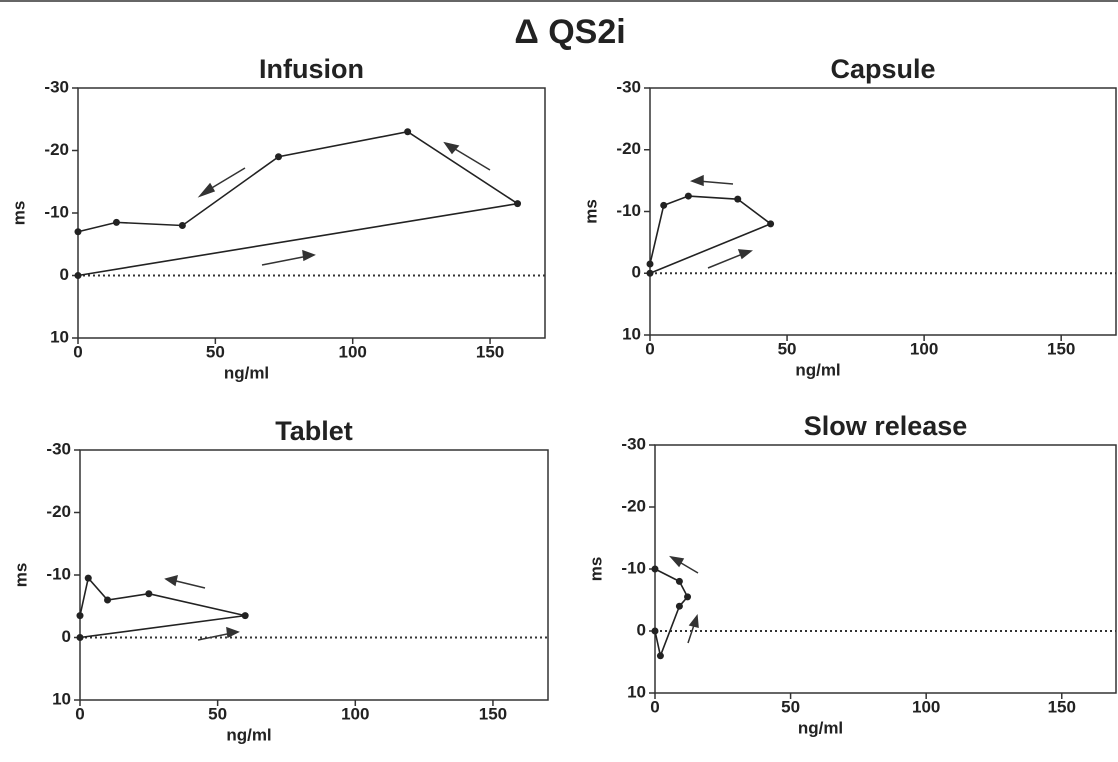 This screenshot has width=1118, height=762. What do you see at coordinates (311, 69) in the screenshot?
I see `panel-title: Infusion` at bounding box center [311, 69].